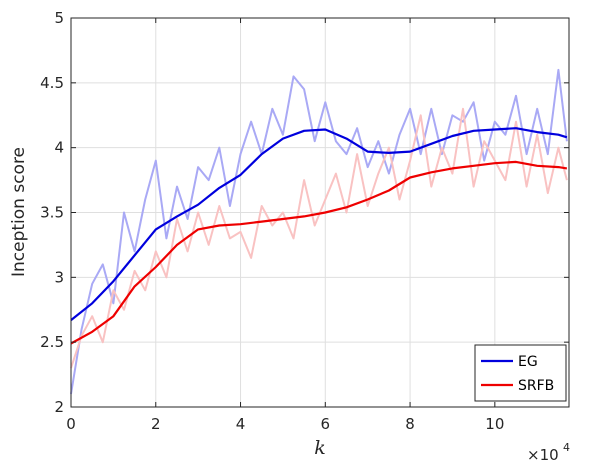 The image size is (590, 466). I want to click on x-axis-multiplier-exponent: 4, so click(566, 447).